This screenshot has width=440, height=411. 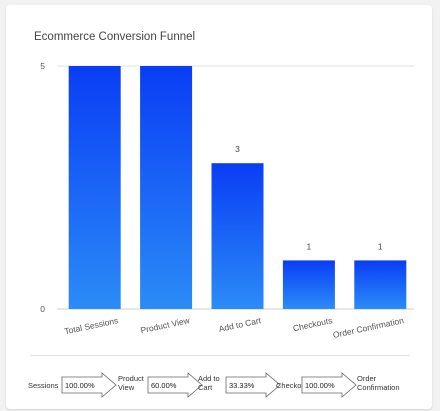 I want to click on funnel-step-label: Add to Cart, so click(x=209, y=383).